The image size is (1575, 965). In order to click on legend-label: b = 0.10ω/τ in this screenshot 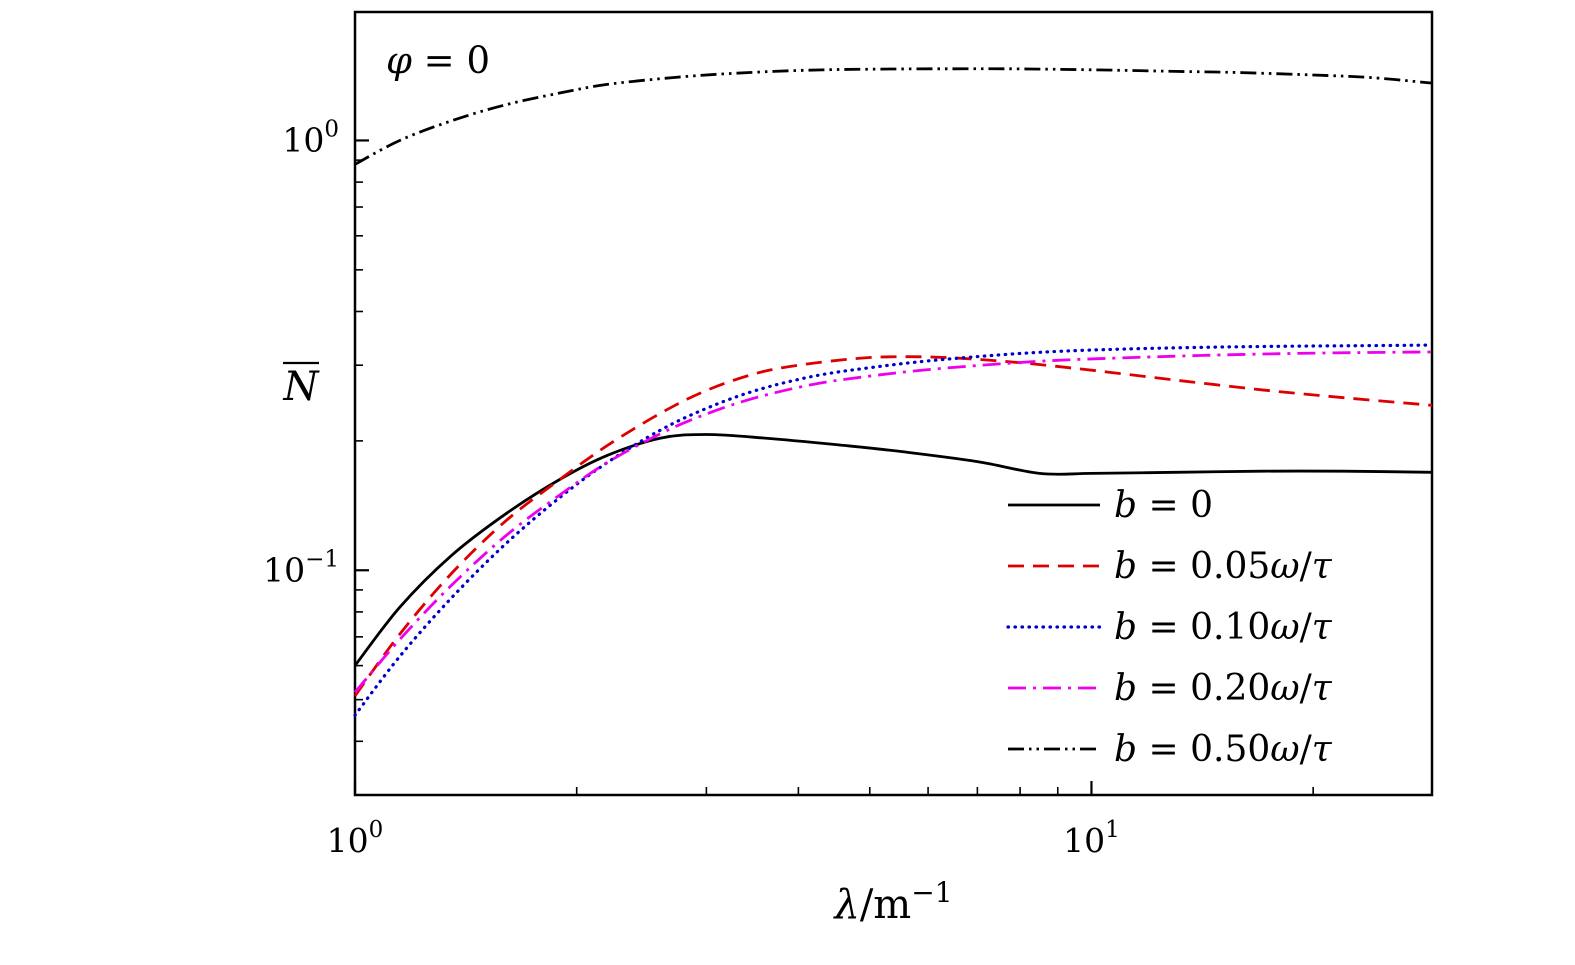, I will do `click(1223, 627)`.